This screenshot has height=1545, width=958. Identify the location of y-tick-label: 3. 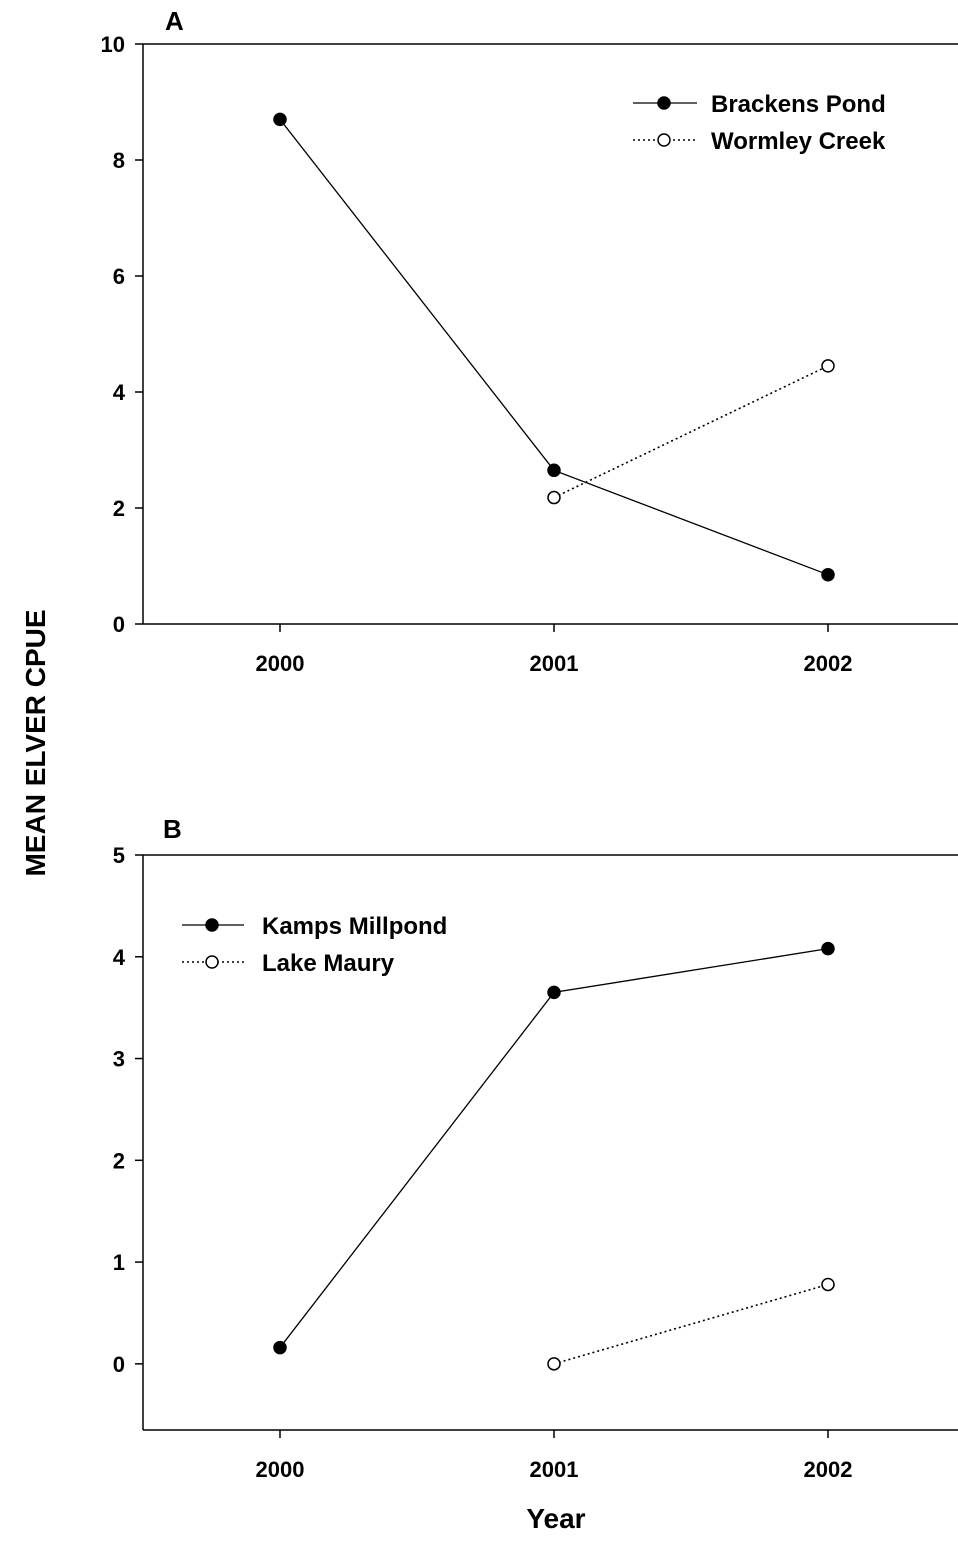
(119, 1059).